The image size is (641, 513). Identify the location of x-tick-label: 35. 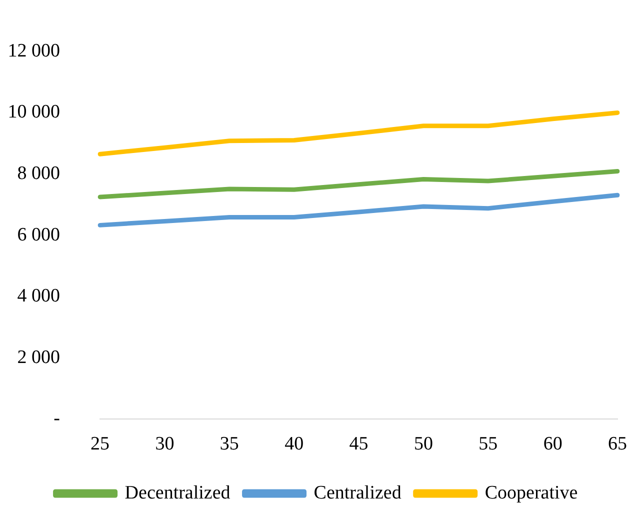
(229, 444).